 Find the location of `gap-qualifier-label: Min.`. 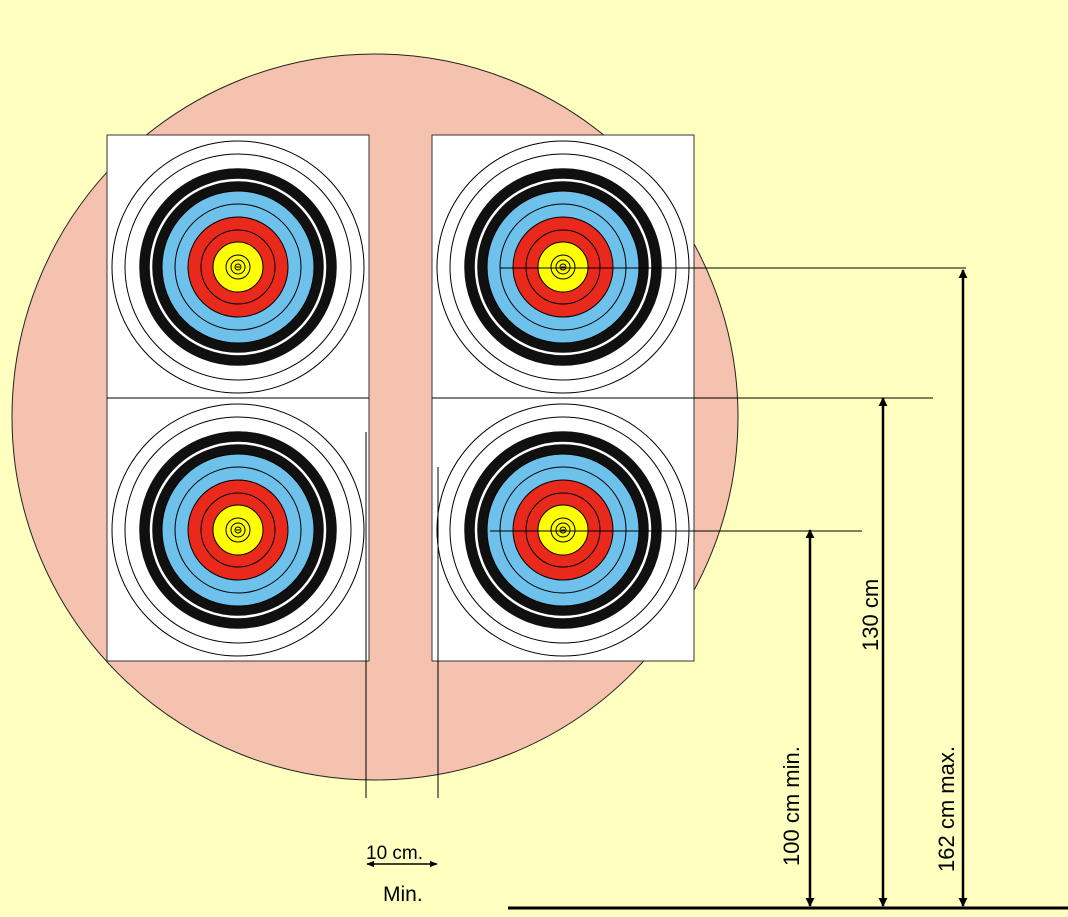

gap-qualifier-label: Min. is located at coordinates (403, 894).